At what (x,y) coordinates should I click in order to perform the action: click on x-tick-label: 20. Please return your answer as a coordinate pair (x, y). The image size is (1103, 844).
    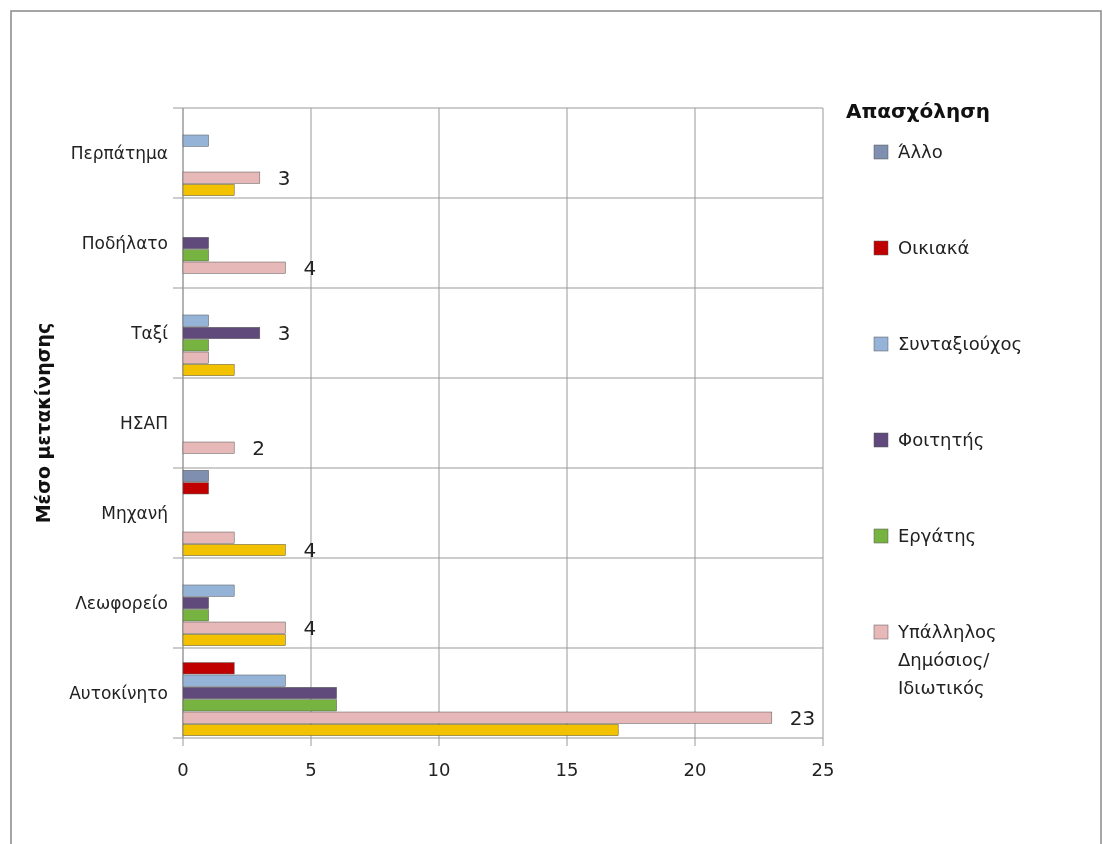
    Looking at the image, I should click on (695, 769).